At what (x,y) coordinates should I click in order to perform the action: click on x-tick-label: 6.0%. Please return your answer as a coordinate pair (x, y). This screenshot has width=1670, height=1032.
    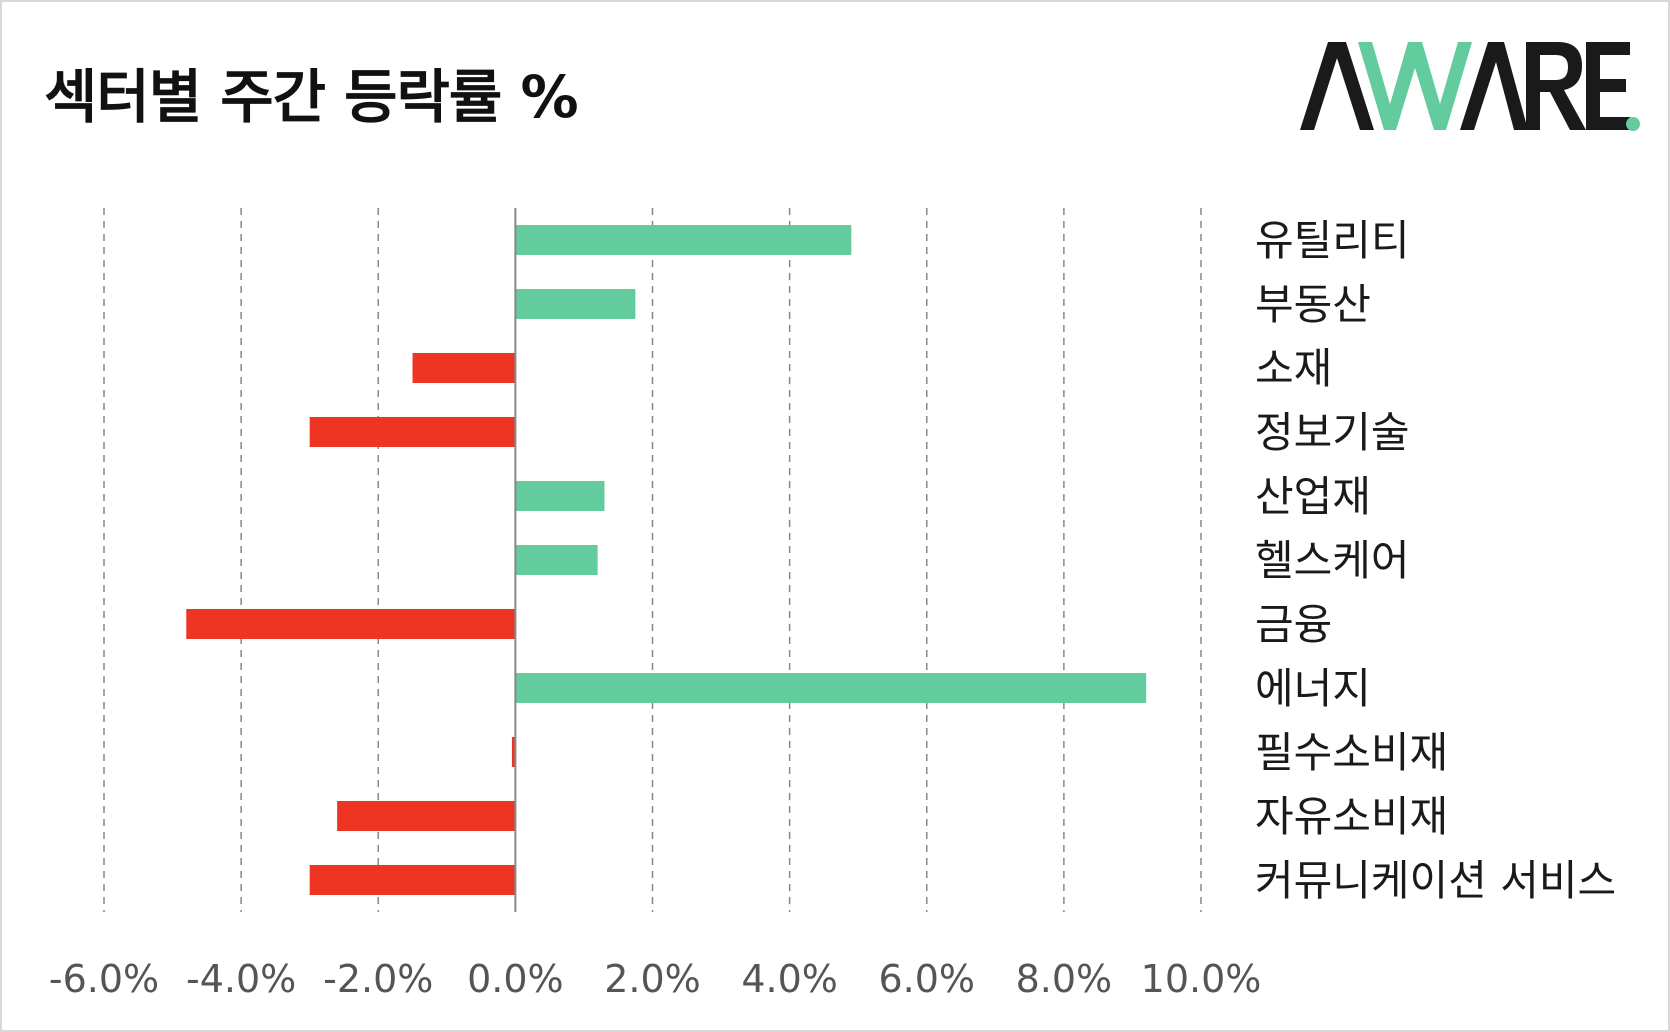
    Looking at the image, I should click on (926, 979).